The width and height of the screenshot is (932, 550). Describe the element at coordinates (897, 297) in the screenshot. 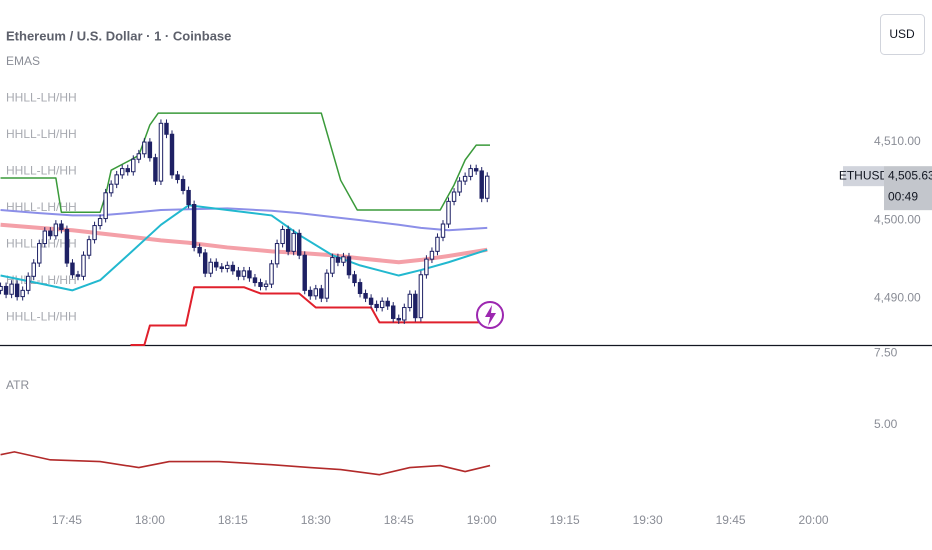

I see `y-tick-label: 4,490.00` at that location.